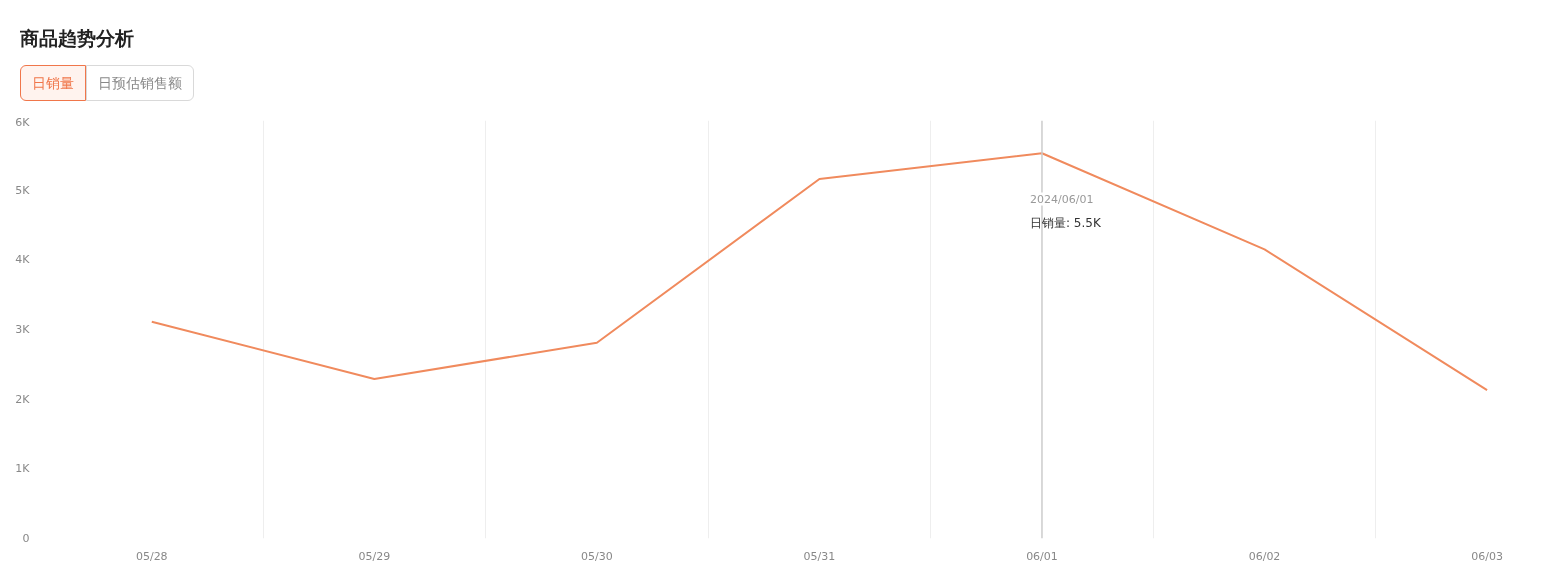  What do you see at coordinates (26, 538) in the screenshot?
I see `y-tick-label: 0` at bounding box center [26, 538].